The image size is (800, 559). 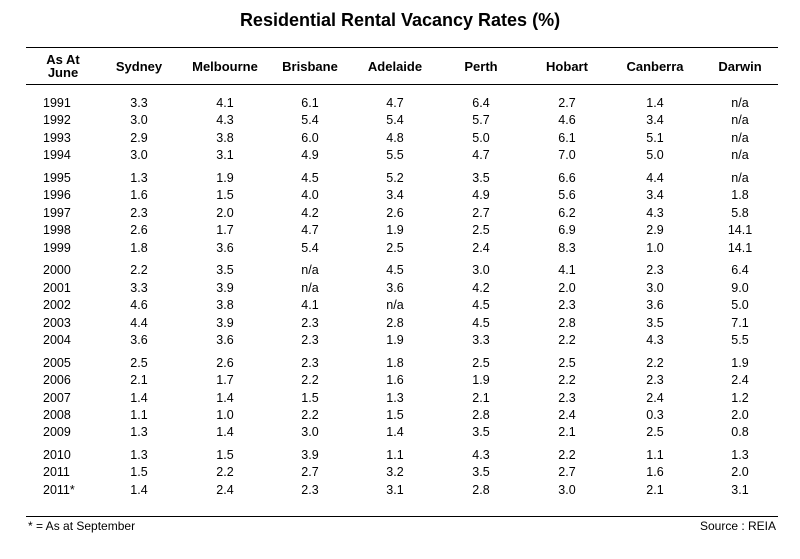 I want to click on value-cell: 3.9, so click(x=310, y=454).